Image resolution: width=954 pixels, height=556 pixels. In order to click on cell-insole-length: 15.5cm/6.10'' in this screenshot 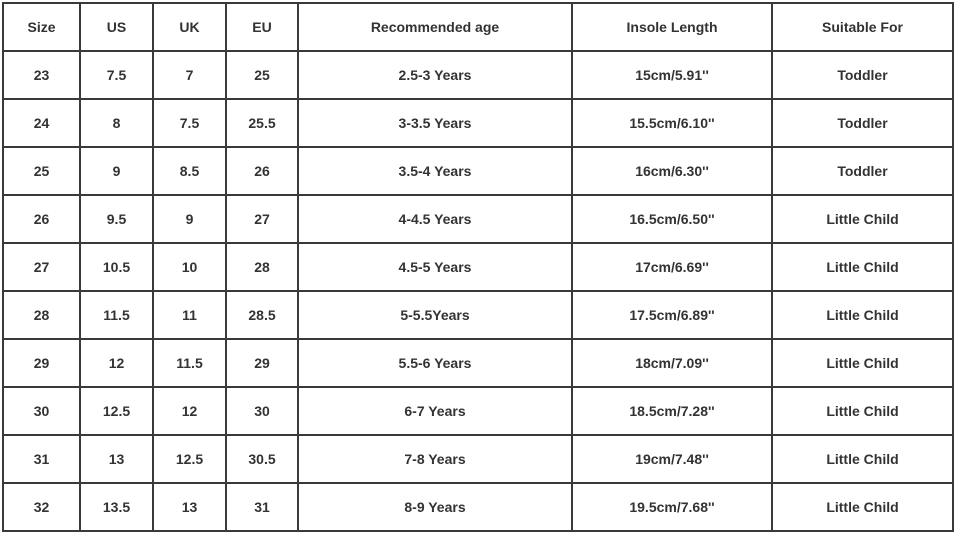, I will do `click(672, 123)`.